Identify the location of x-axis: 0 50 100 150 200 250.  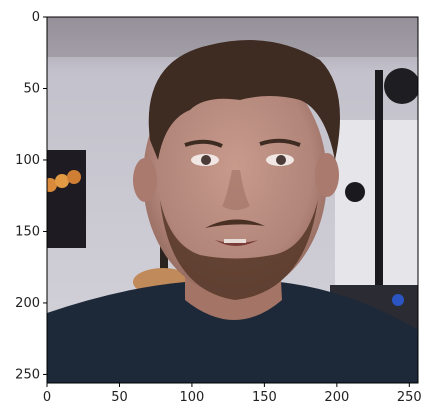
(232, 394).